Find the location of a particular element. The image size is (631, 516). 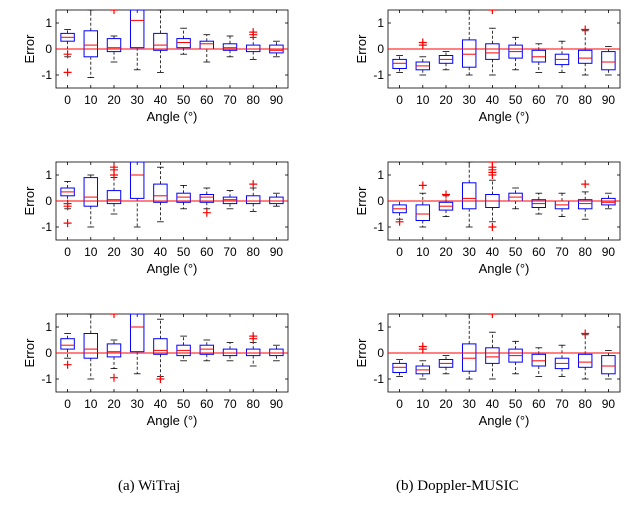

y-tick-label: -1 is located at coordinates (46, 75).